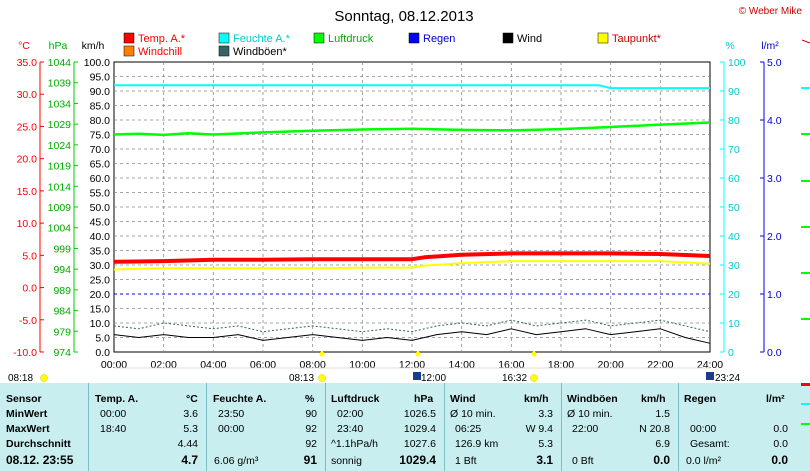  I want to click on x-tick-label: 22:00, so click(660, 365).